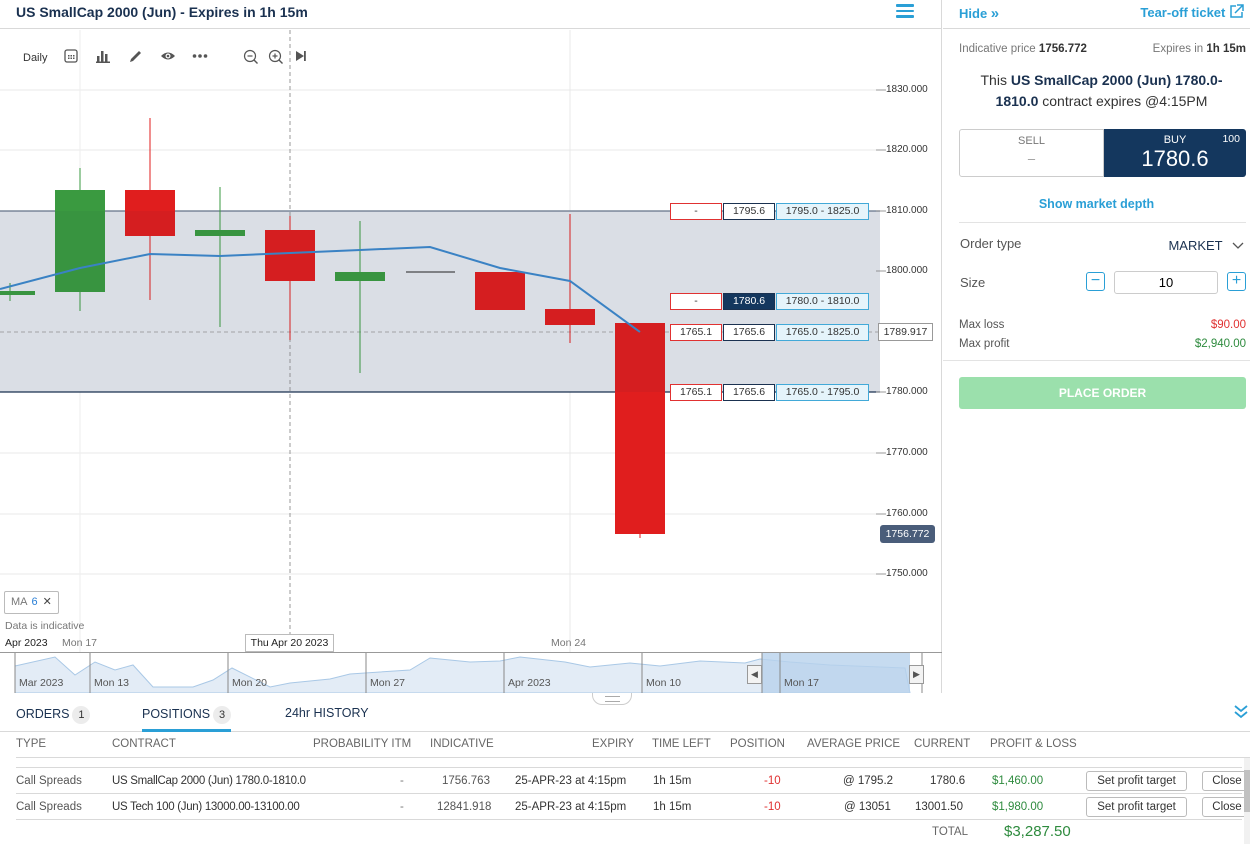 The width and height of the screenshot is (1250, 844). I want to click on y-label: 1770.000, so click(907, 452).